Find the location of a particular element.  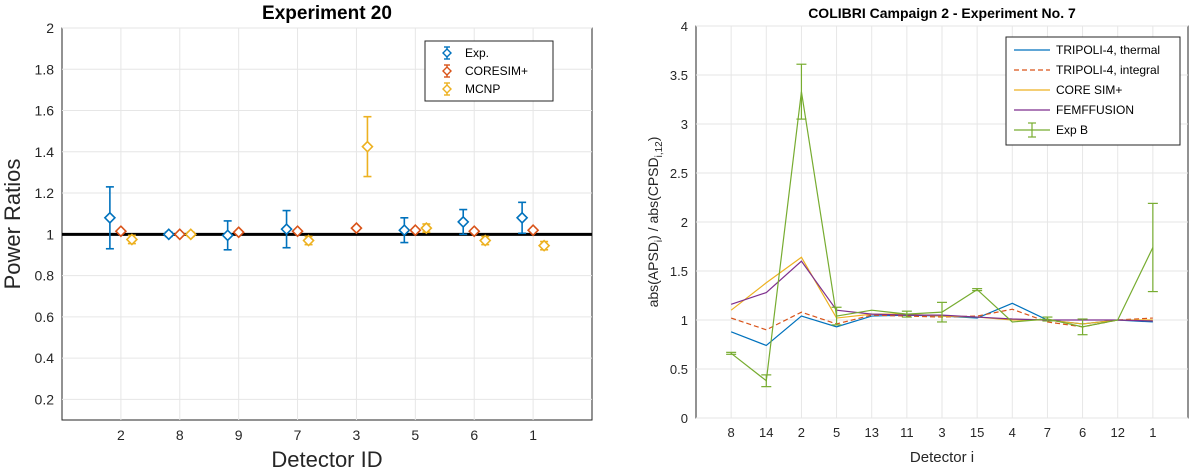

x-tick-label: 4 is located at coordinates (1012, 432).